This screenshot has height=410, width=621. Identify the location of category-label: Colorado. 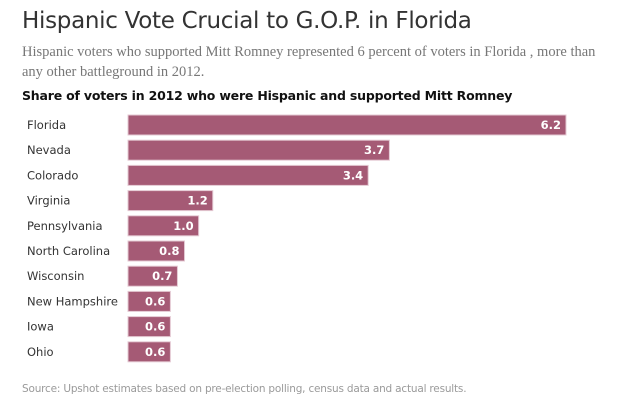
(52, 175).